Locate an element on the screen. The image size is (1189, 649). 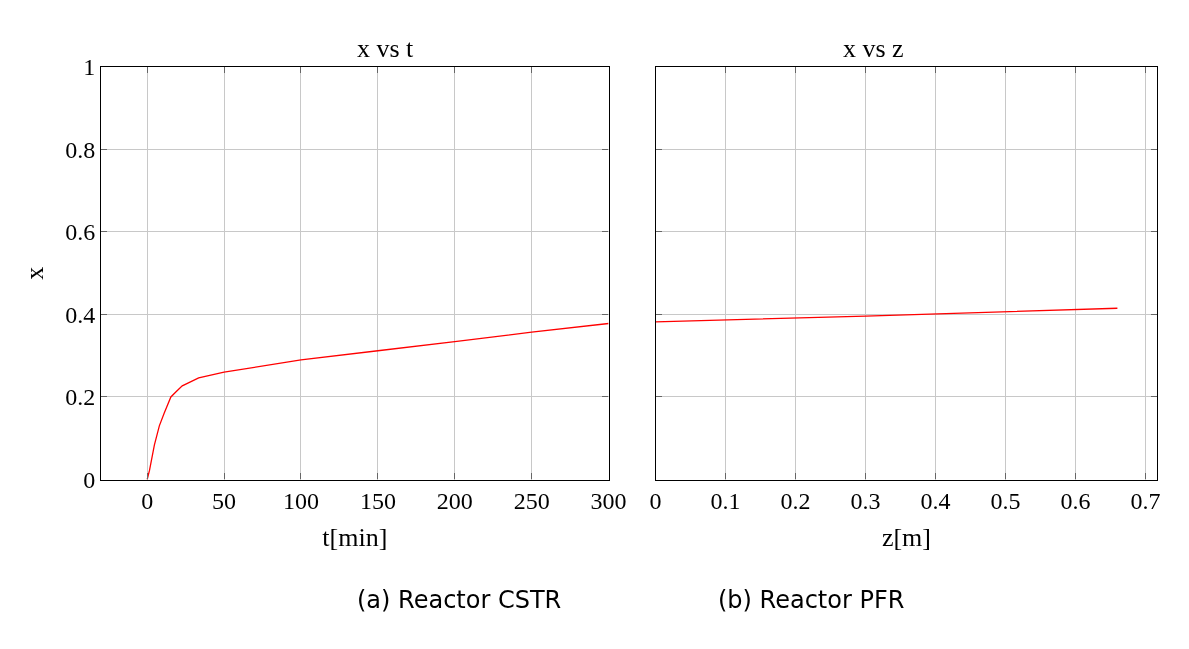
chart-title: x vs z is located at coordinates (873, 48).